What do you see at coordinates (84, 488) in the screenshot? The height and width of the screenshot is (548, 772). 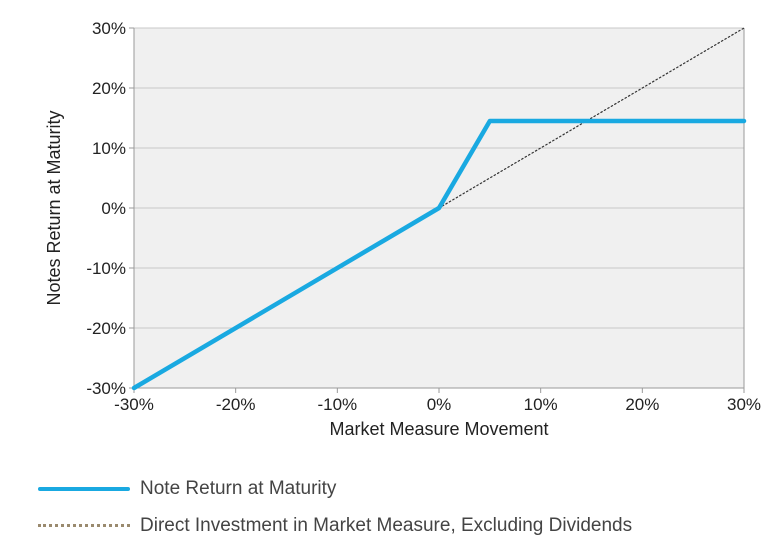 I see `legend-solid-line-swatch` at bounding box center [84, 488].